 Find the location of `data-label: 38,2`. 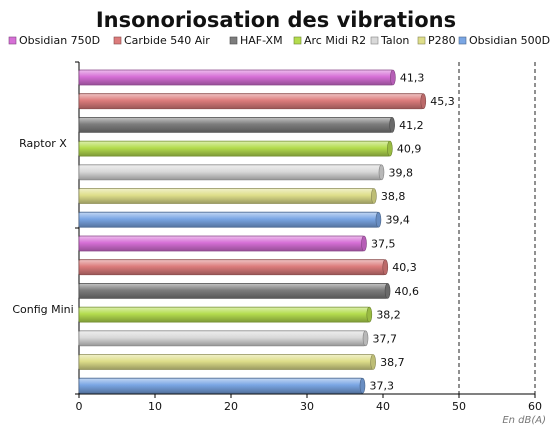

data-label: 38,2 is located at coordinates (388, 315).